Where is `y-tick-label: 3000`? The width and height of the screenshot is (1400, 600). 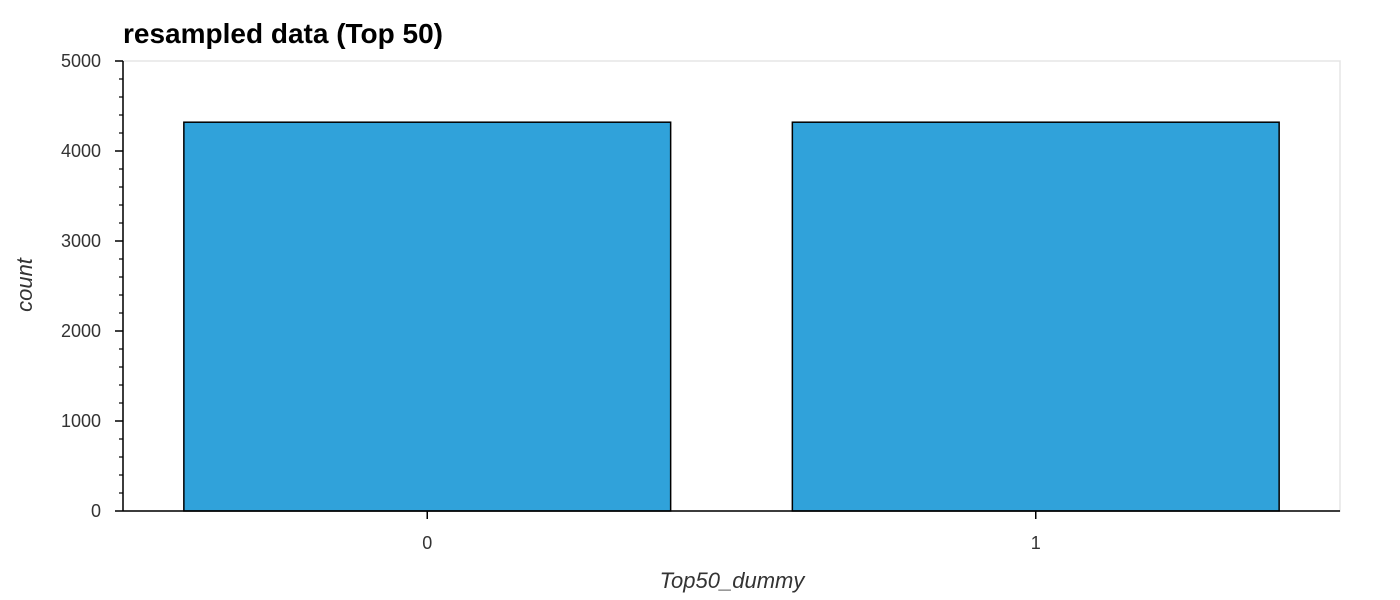 y-tick-label: 3000 is located at coordinates (81, 241).